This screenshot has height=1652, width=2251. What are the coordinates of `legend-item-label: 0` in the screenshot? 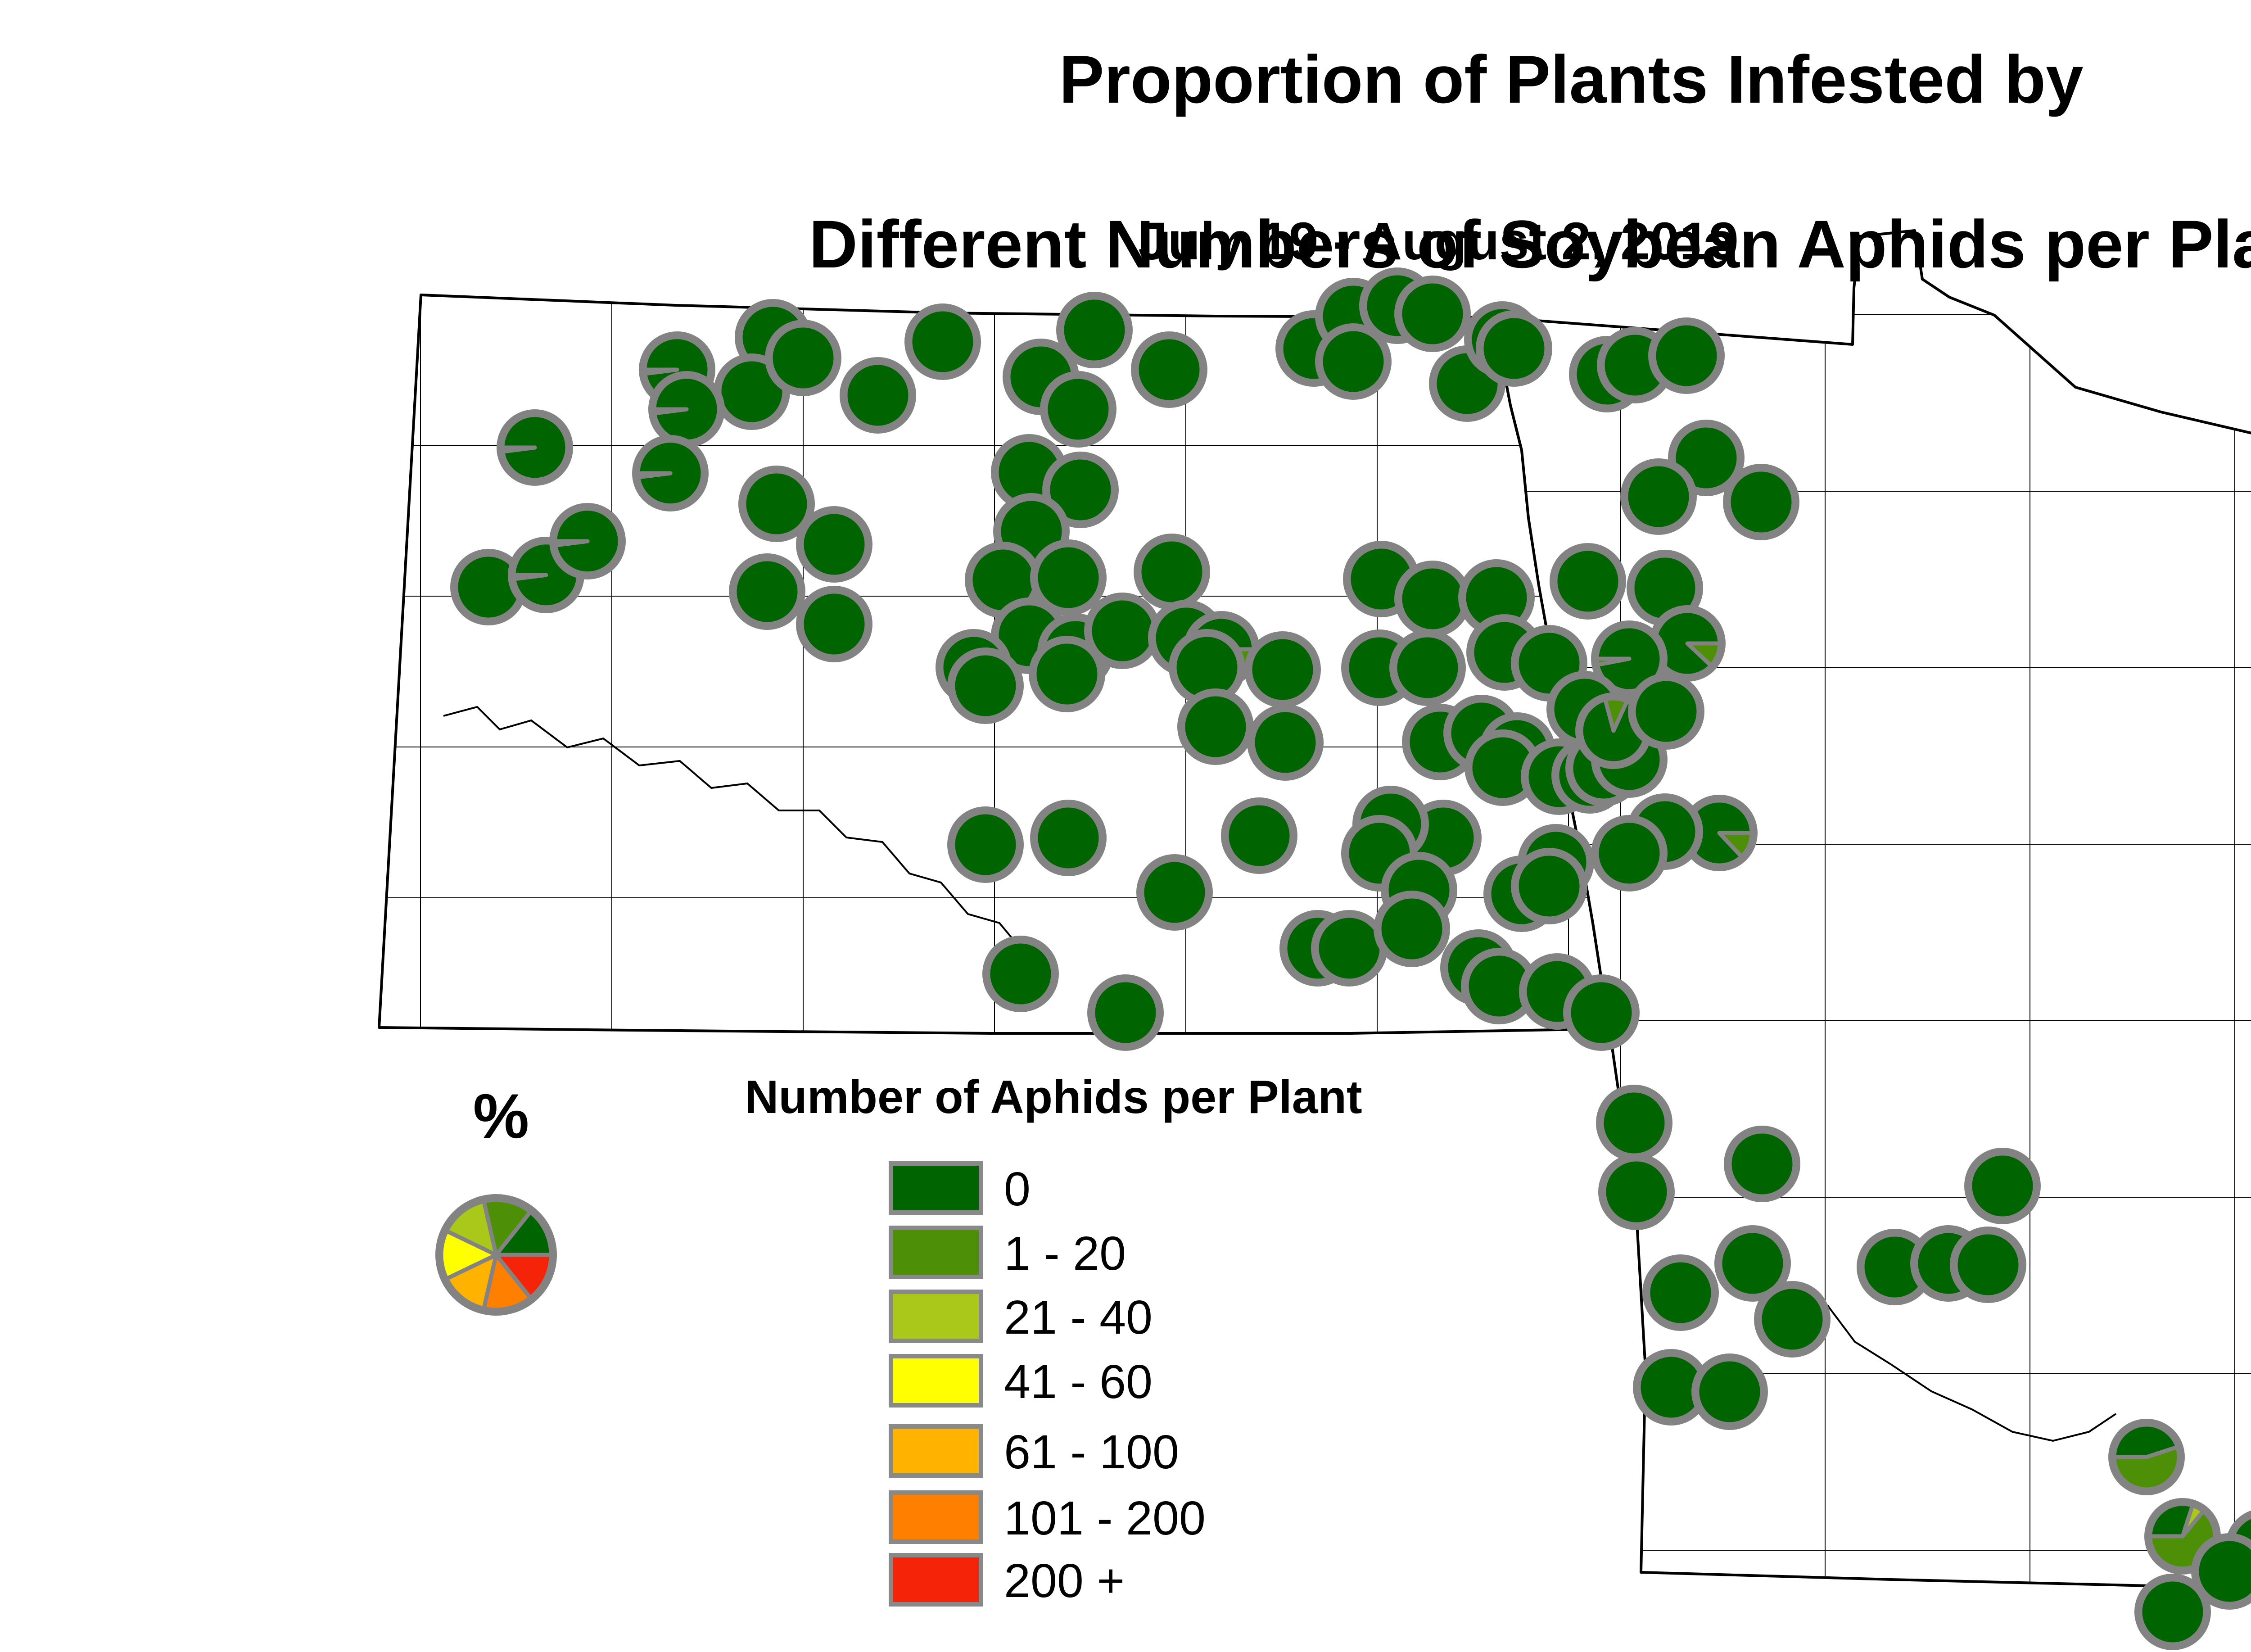 It's located at (1018, 1190).